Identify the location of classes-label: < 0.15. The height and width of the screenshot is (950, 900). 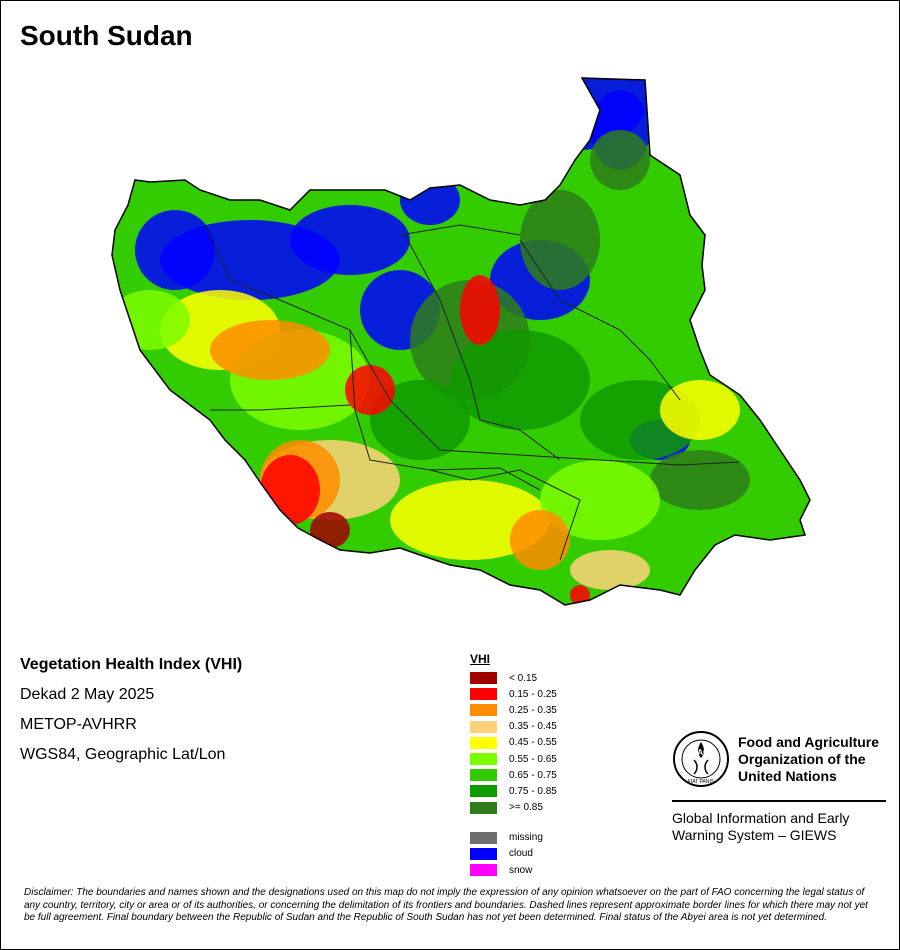
(523, 678).